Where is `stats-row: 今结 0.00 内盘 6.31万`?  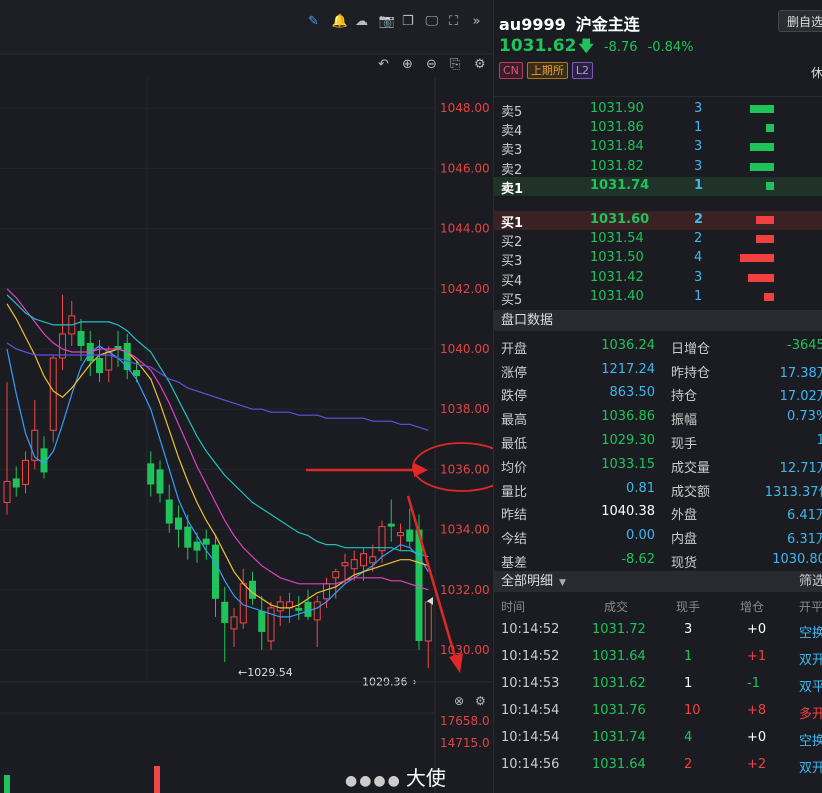
stats-row: 今结 0.00 内盘 6.31万 is located at coordinates (658, 536).